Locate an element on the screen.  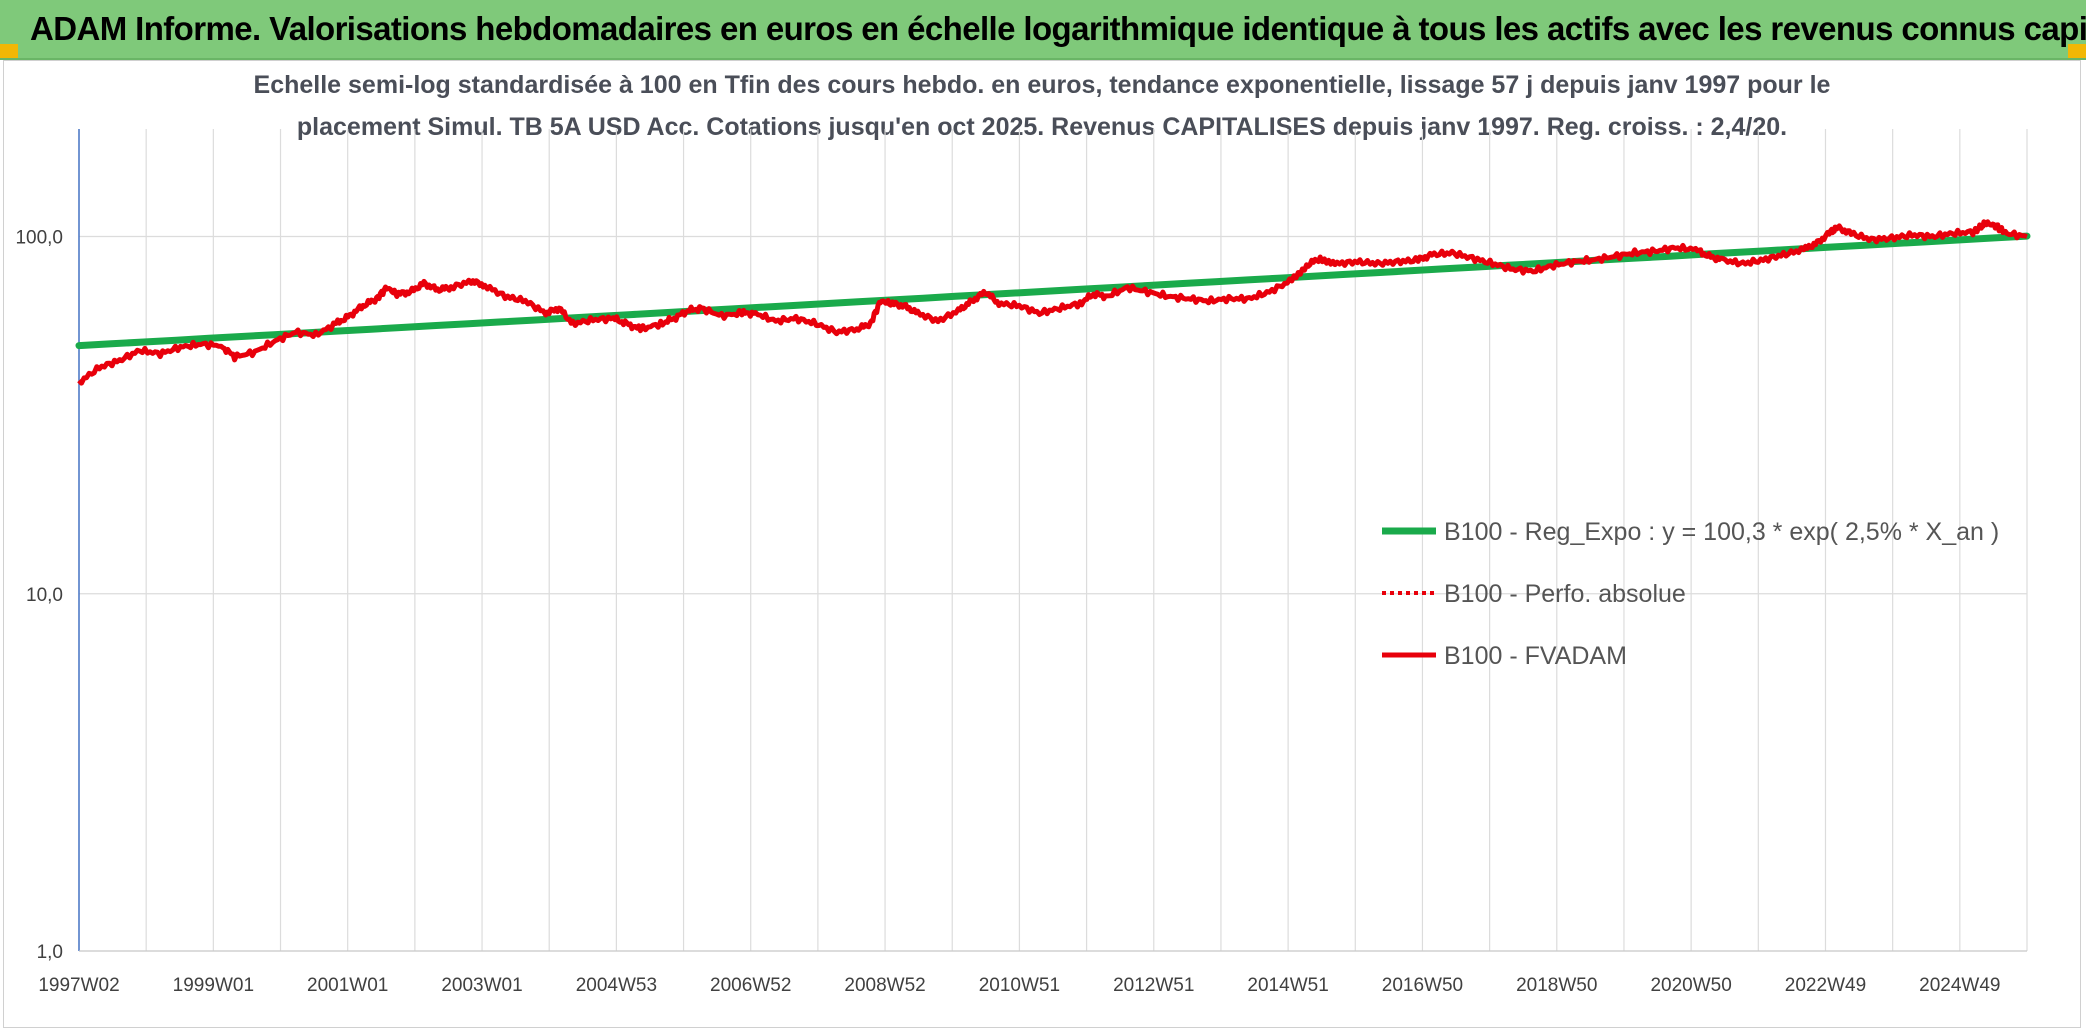
x-tick-label: 1997W02 is located at coordinates (78, 985).